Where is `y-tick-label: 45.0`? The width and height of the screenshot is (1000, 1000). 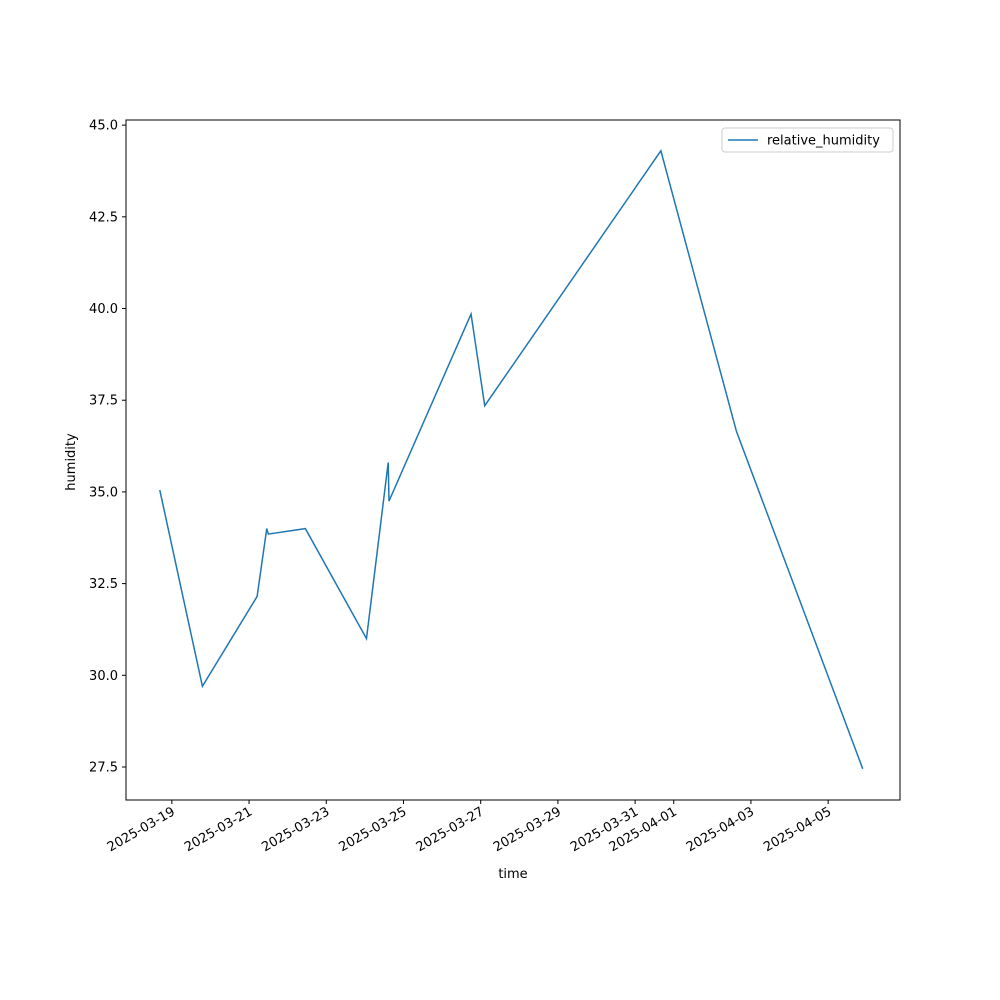
y-tick-label: 45.0 is located at coordinates (103, 126).